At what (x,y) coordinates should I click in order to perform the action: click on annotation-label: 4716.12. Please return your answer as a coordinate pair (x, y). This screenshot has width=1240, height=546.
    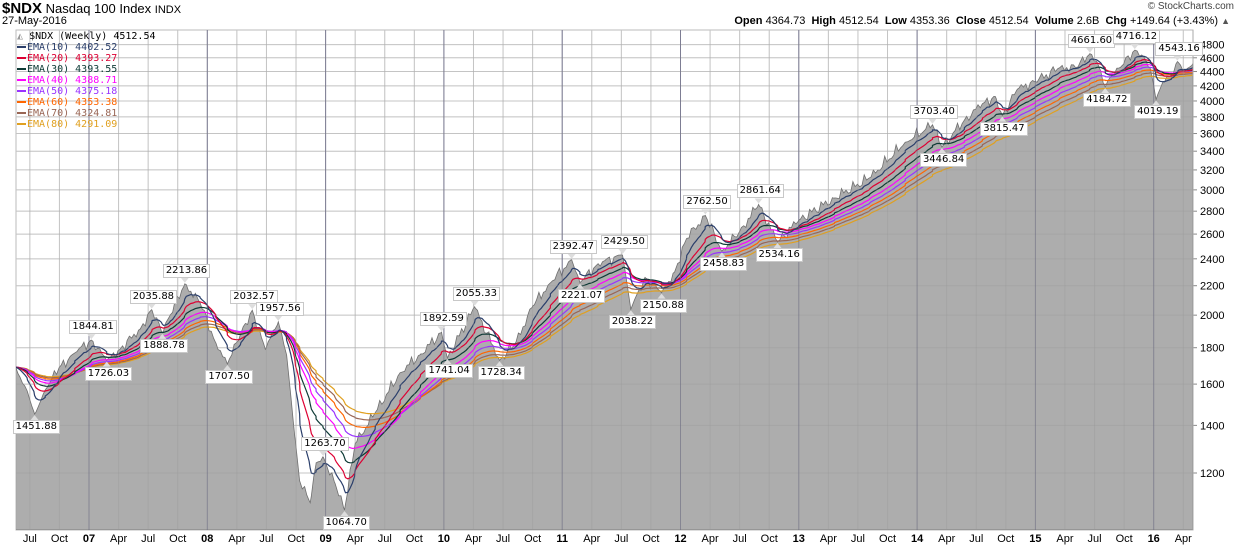
    Looking at the image, I should click on (1136, 37).